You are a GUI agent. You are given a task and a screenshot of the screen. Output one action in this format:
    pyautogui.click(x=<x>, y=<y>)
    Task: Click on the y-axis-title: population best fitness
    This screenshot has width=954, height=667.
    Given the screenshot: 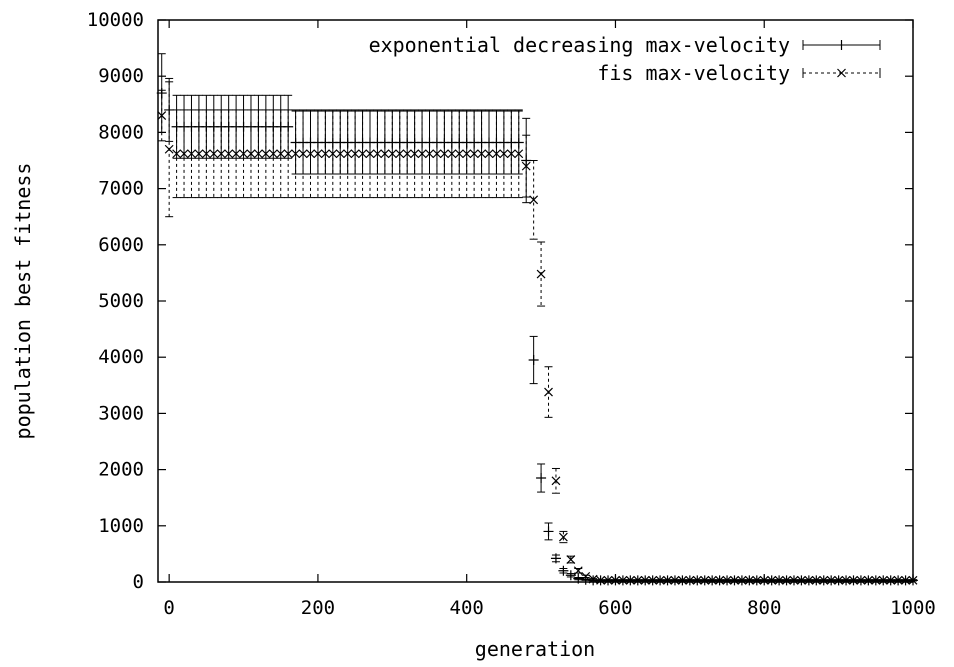 What is the action you would take?
    pyautogui.click(x=23, y=301)
    